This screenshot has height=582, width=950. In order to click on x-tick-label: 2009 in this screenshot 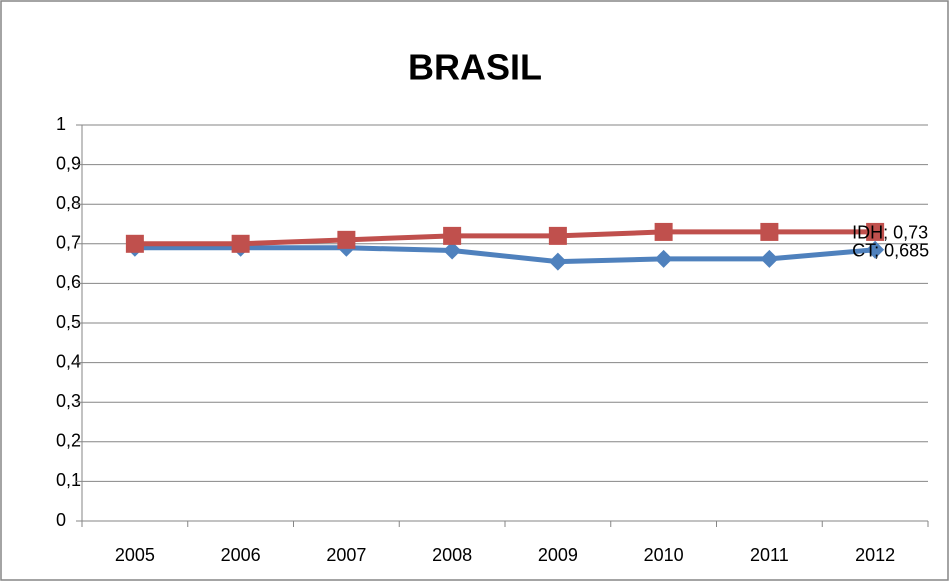, I will do `click(558, 555)`.